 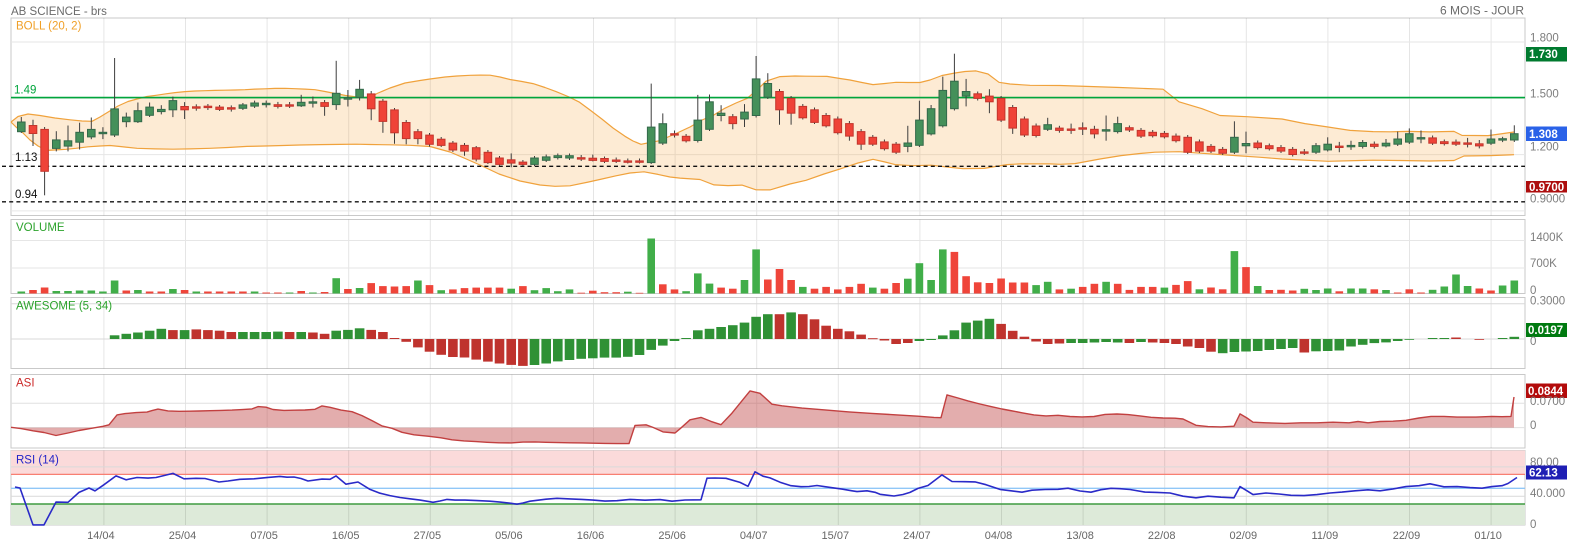 What do you see at coordinates (37, 461) in the screenshot?
I see `svg-text: RSI (14)` at bounding box center [37, 461].